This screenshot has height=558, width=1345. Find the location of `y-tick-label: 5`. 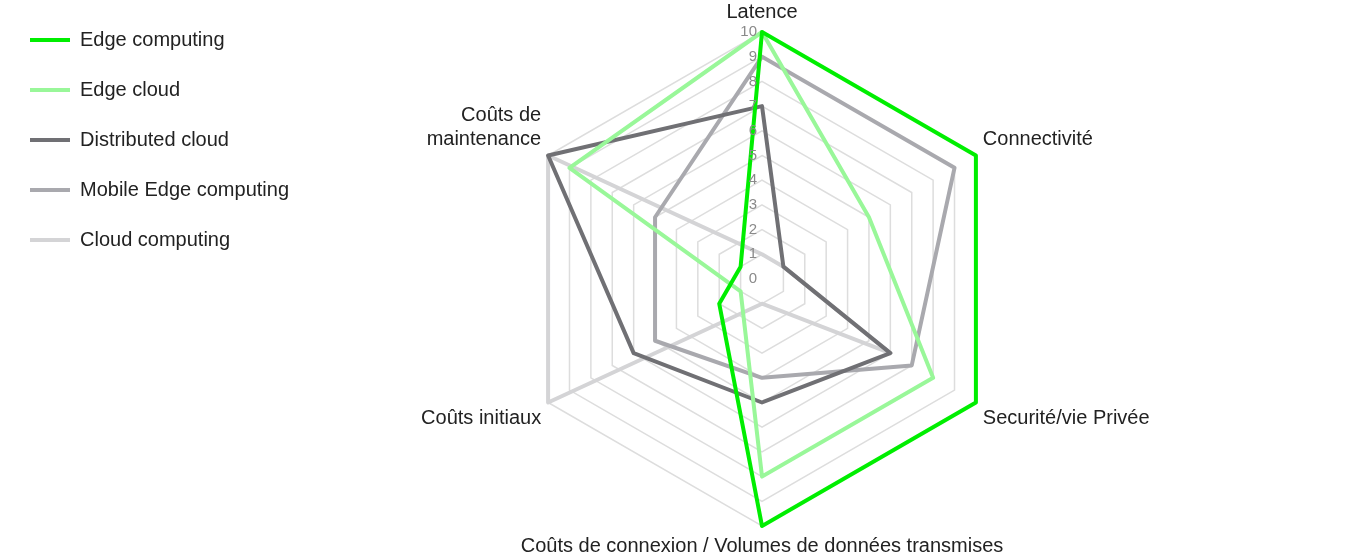

y-tick-label: 5 is located at coordinates (752, 154).